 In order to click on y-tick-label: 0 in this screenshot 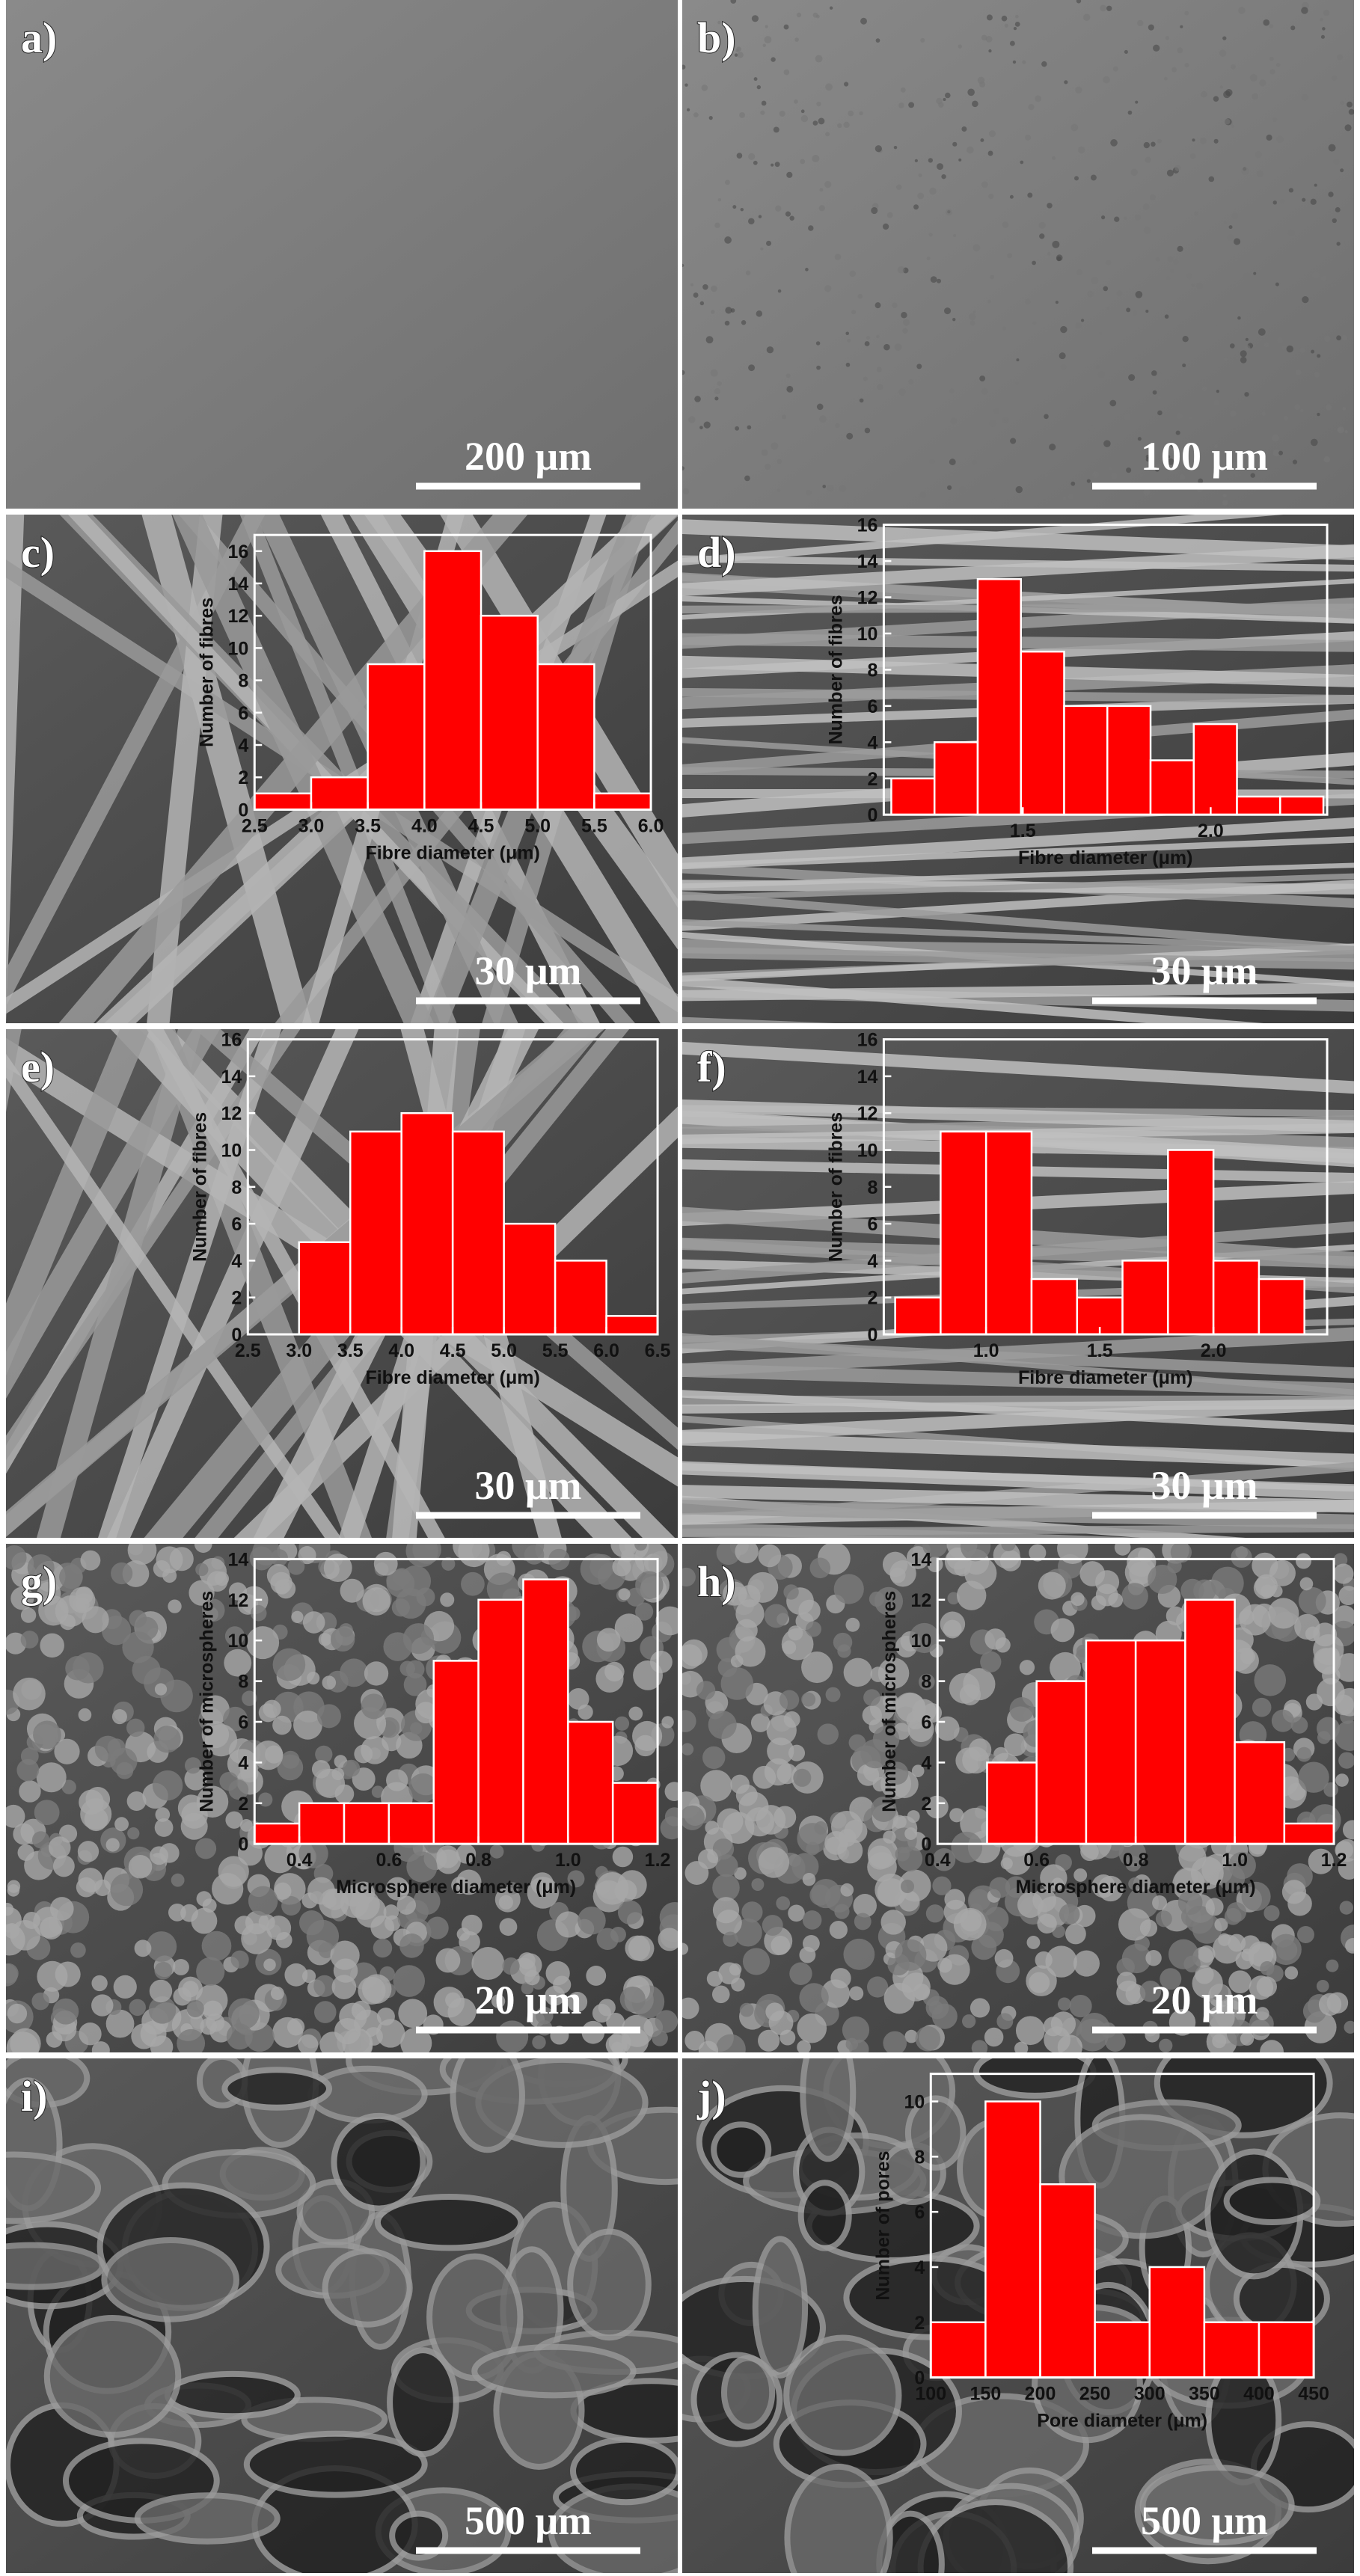, I will do `click(926, 1844)`.